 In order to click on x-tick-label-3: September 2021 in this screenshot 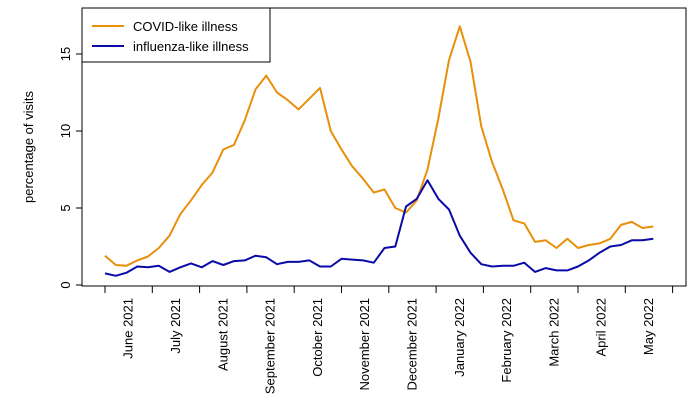, I will do `click(270, 346)`.